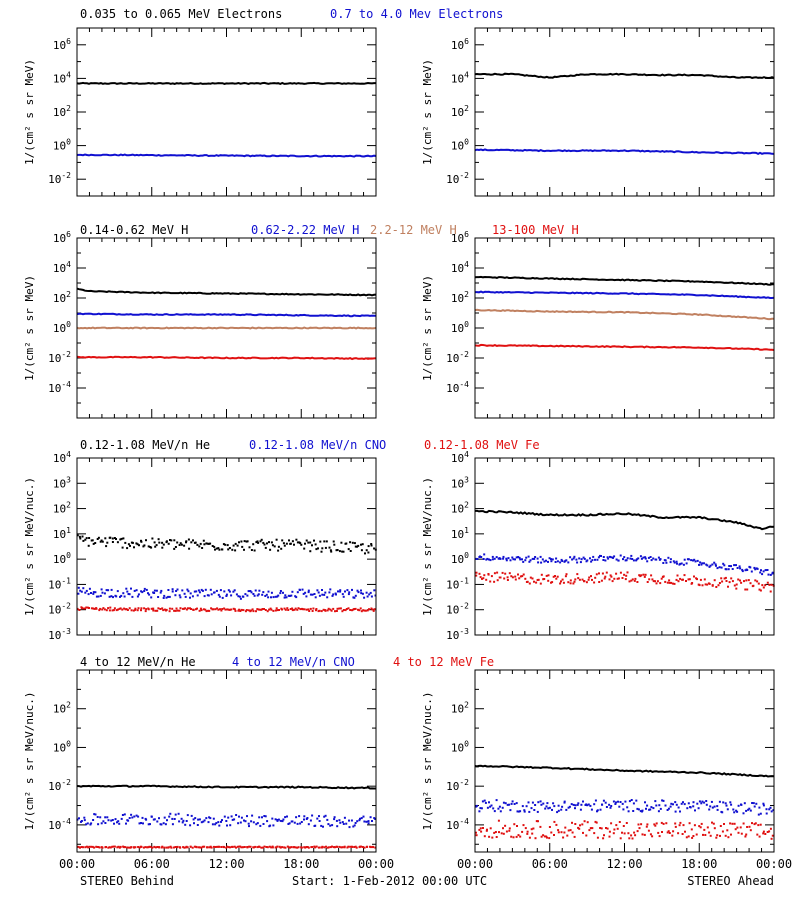 The width and height of the screenshot is (800, 900). What do you see at coordinates (457, 634) in the screenshot?
I see `y-tick-label: 10⁻³` at bounding box center [457, 634].